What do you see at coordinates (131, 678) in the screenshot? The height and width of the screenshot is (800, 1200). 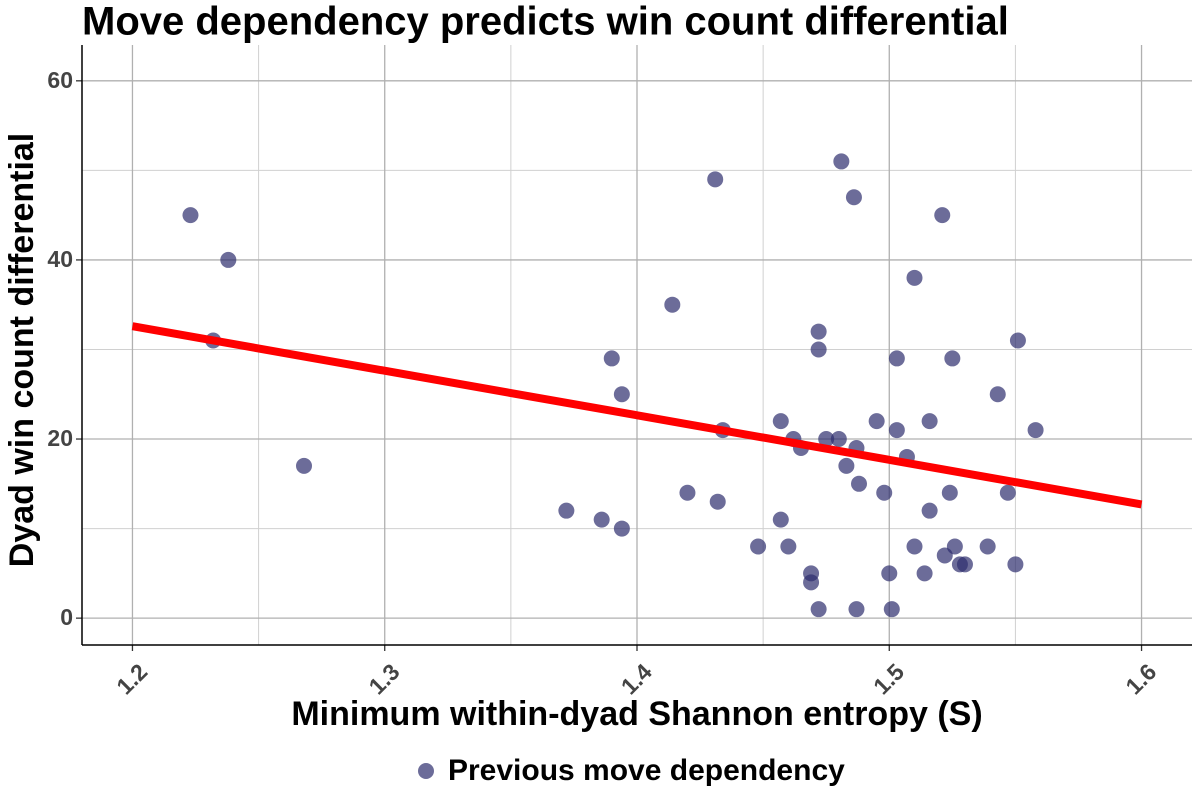 I see `x-tick-label: 1.2` at bounding box center [131, 678].